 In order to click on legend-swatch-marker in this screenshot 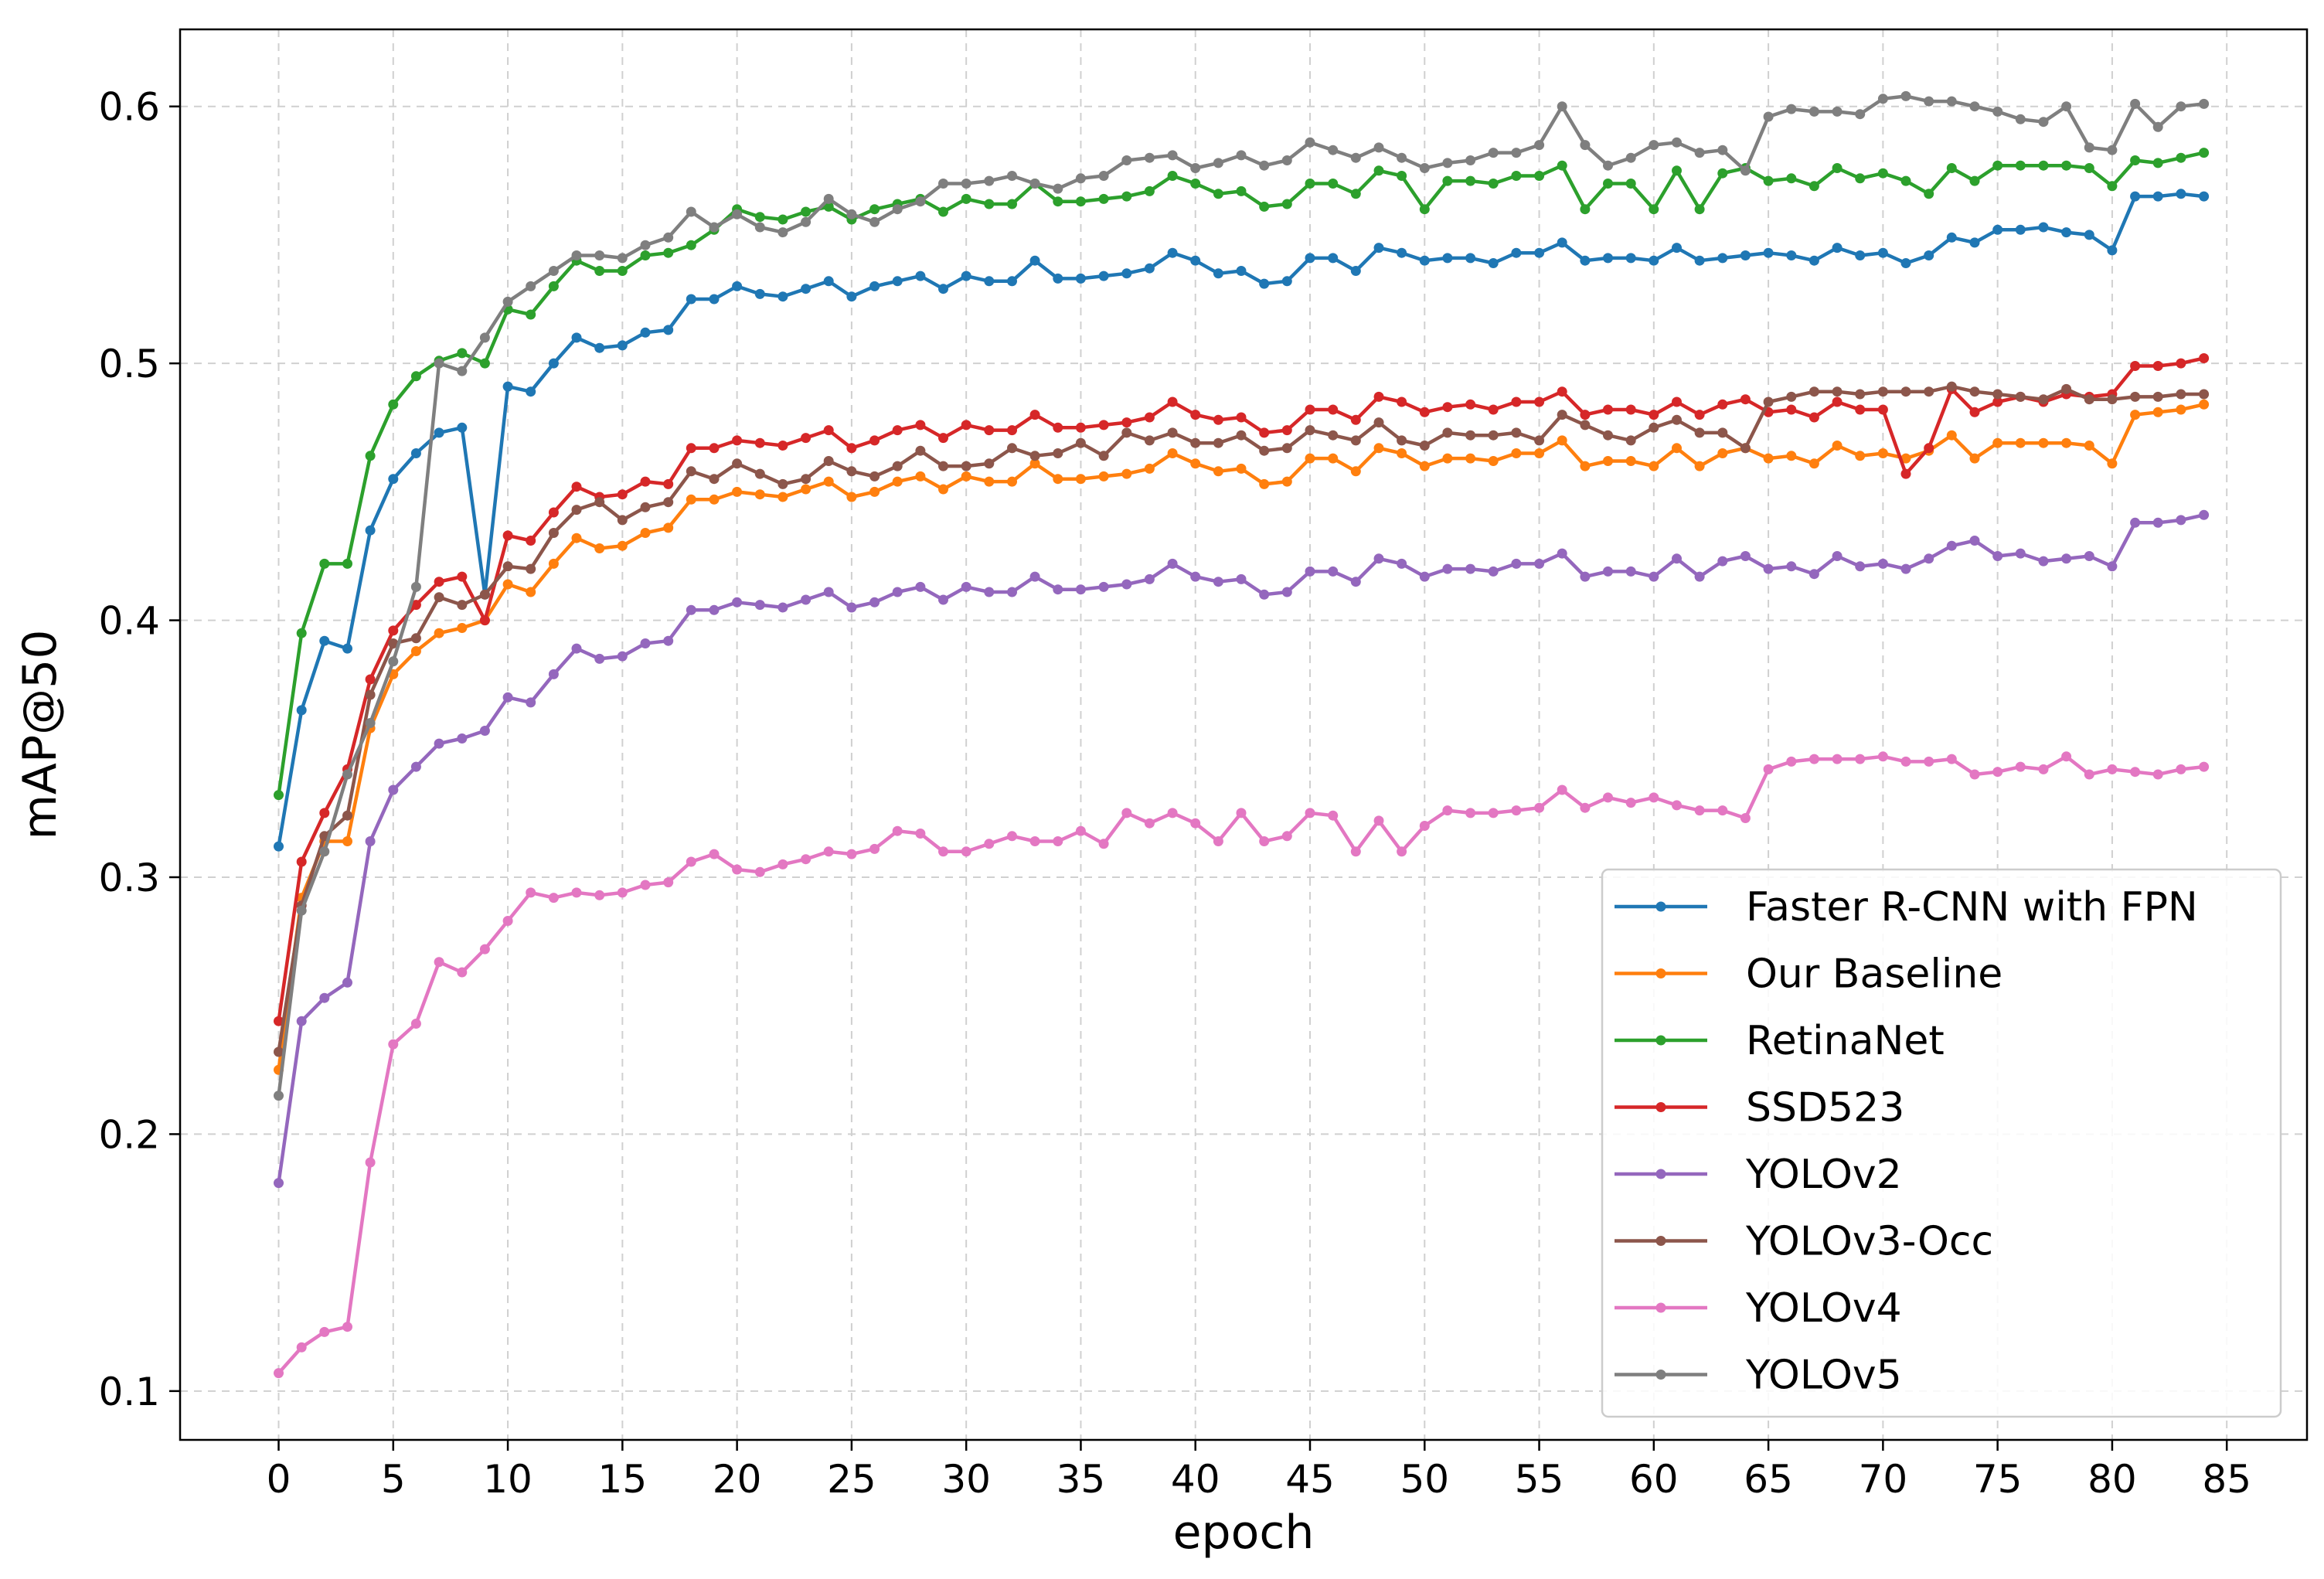, I will do `click(1660, 1375)`.